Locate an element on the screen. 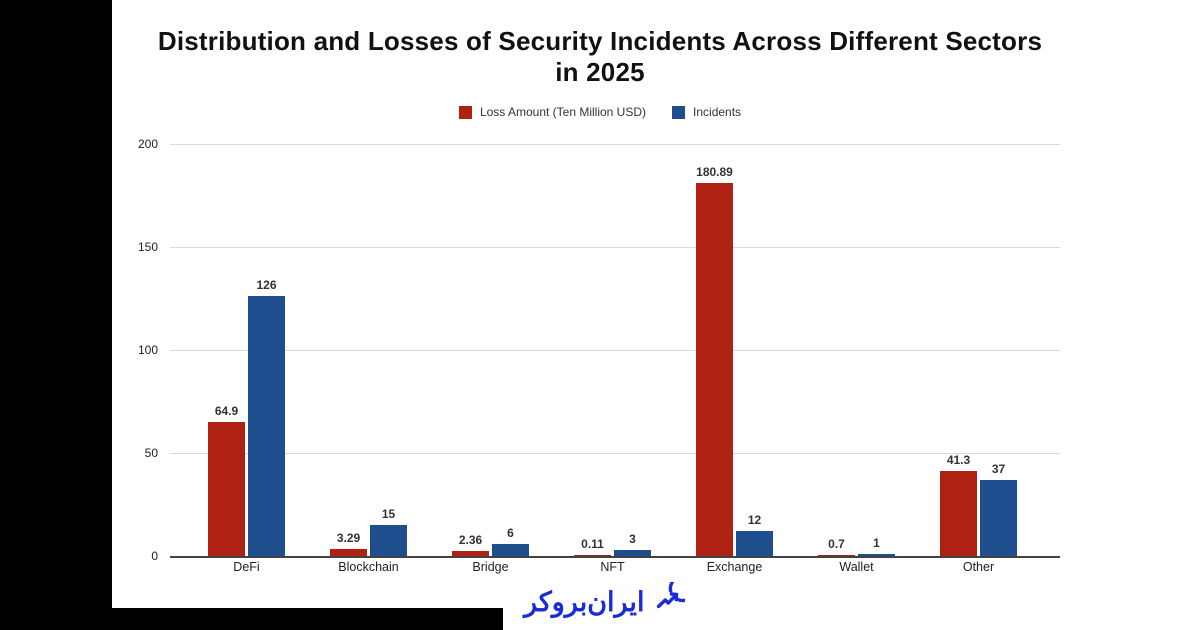  legend-item: Incidents is located at coordinates (706, 112).